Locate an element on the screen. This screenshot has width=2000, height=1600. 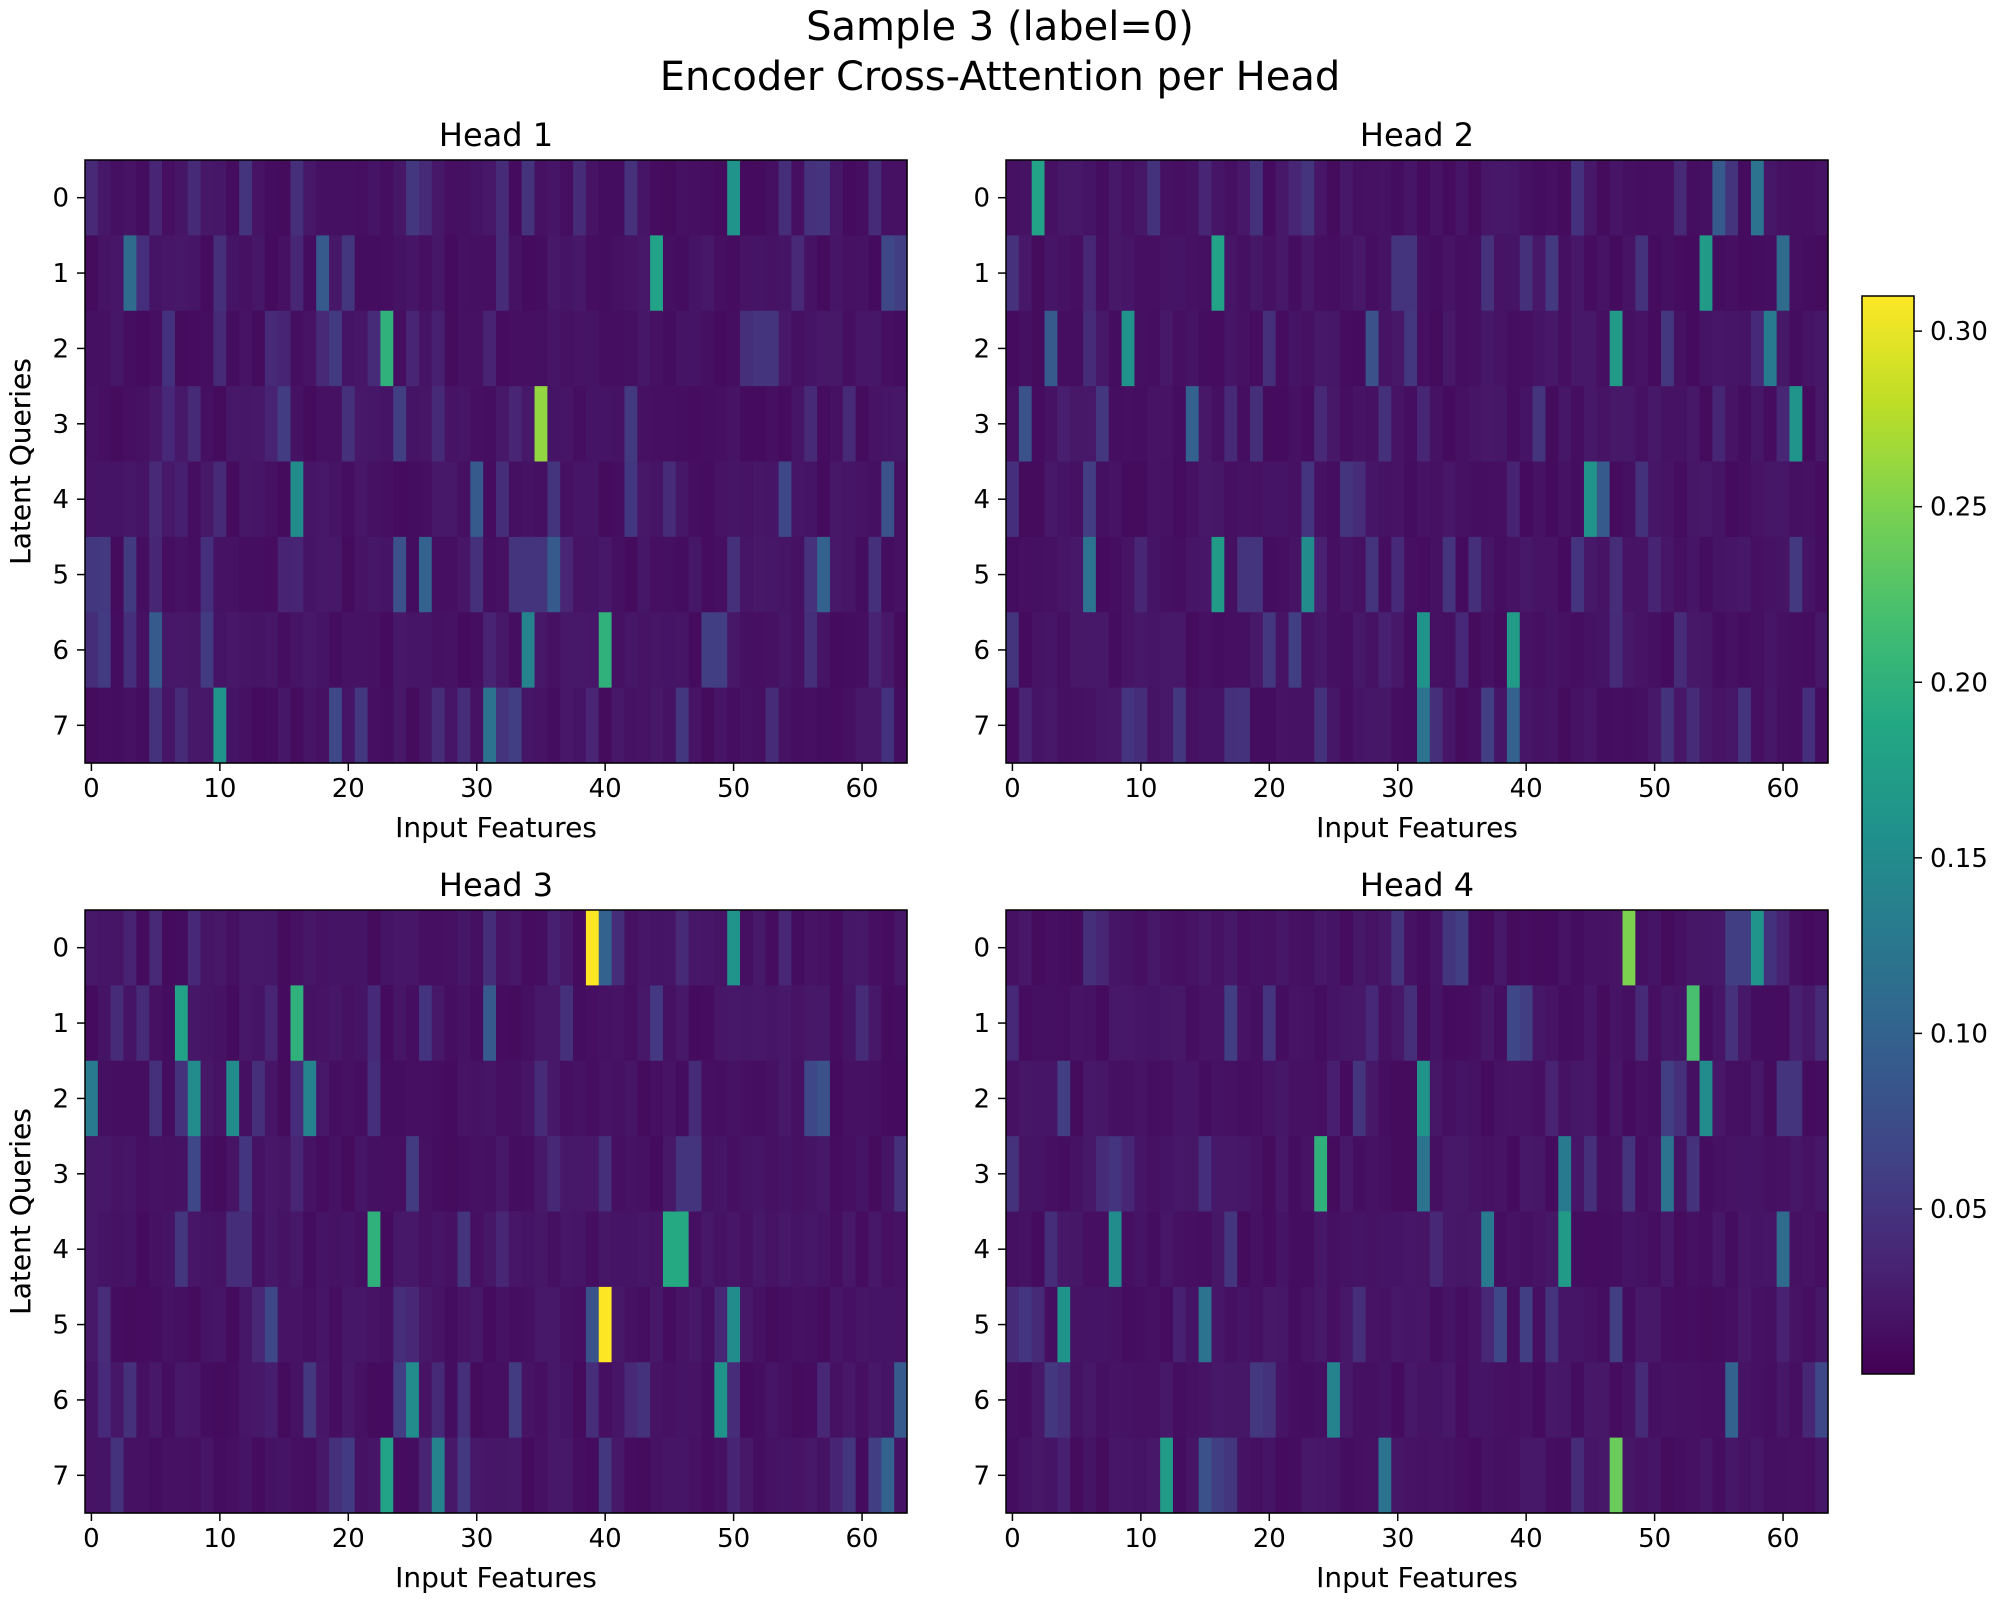
y-tick-label: 0 is located at coordinates (60, 949).